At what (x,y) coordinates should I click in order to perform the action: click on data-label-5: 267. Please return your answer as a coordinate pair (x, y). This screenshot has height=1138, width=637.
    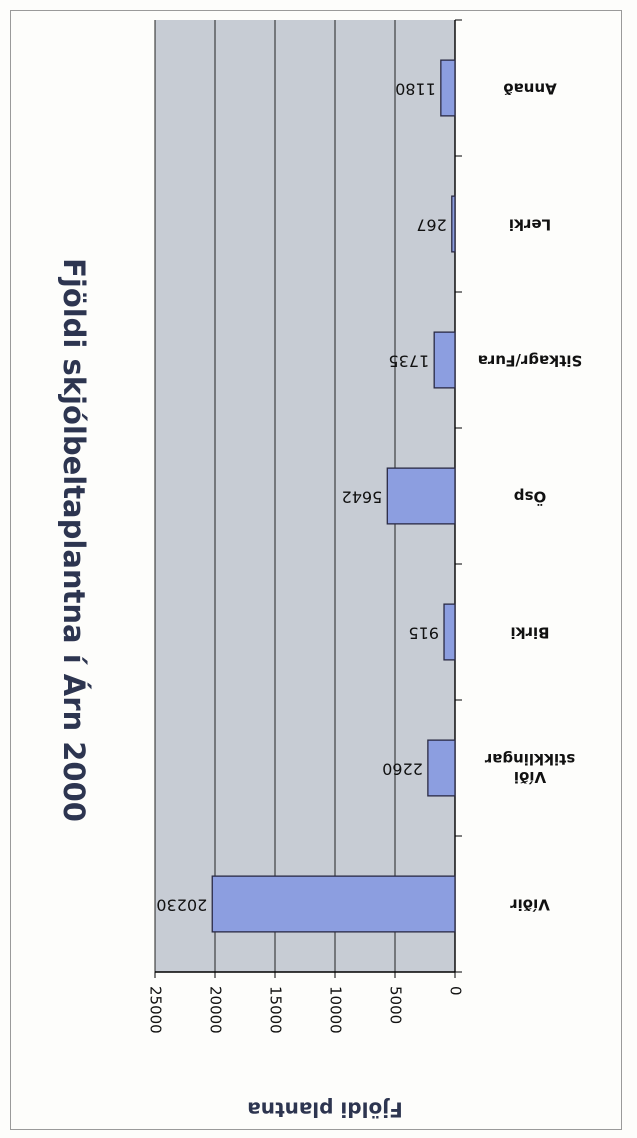
    Looking at the image, I should click on (431, 225).